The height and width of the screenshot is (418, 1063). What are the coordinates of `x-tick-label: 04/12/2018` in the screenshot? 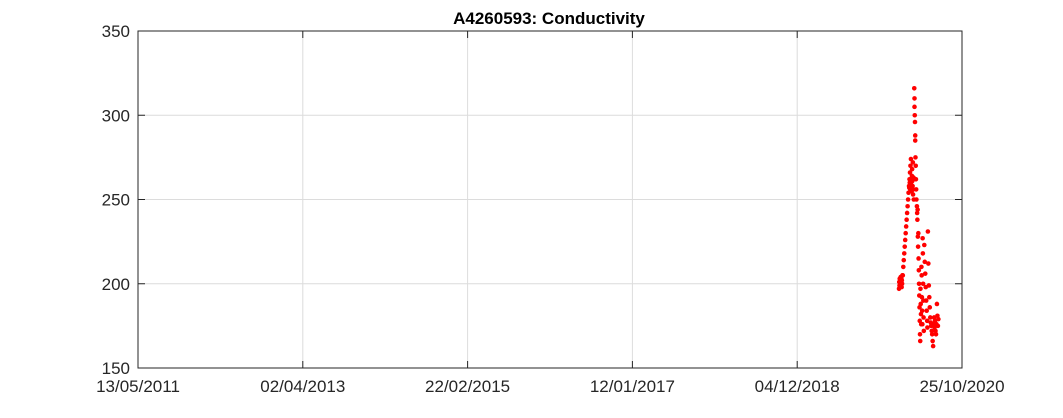 It's located at (797, 386).